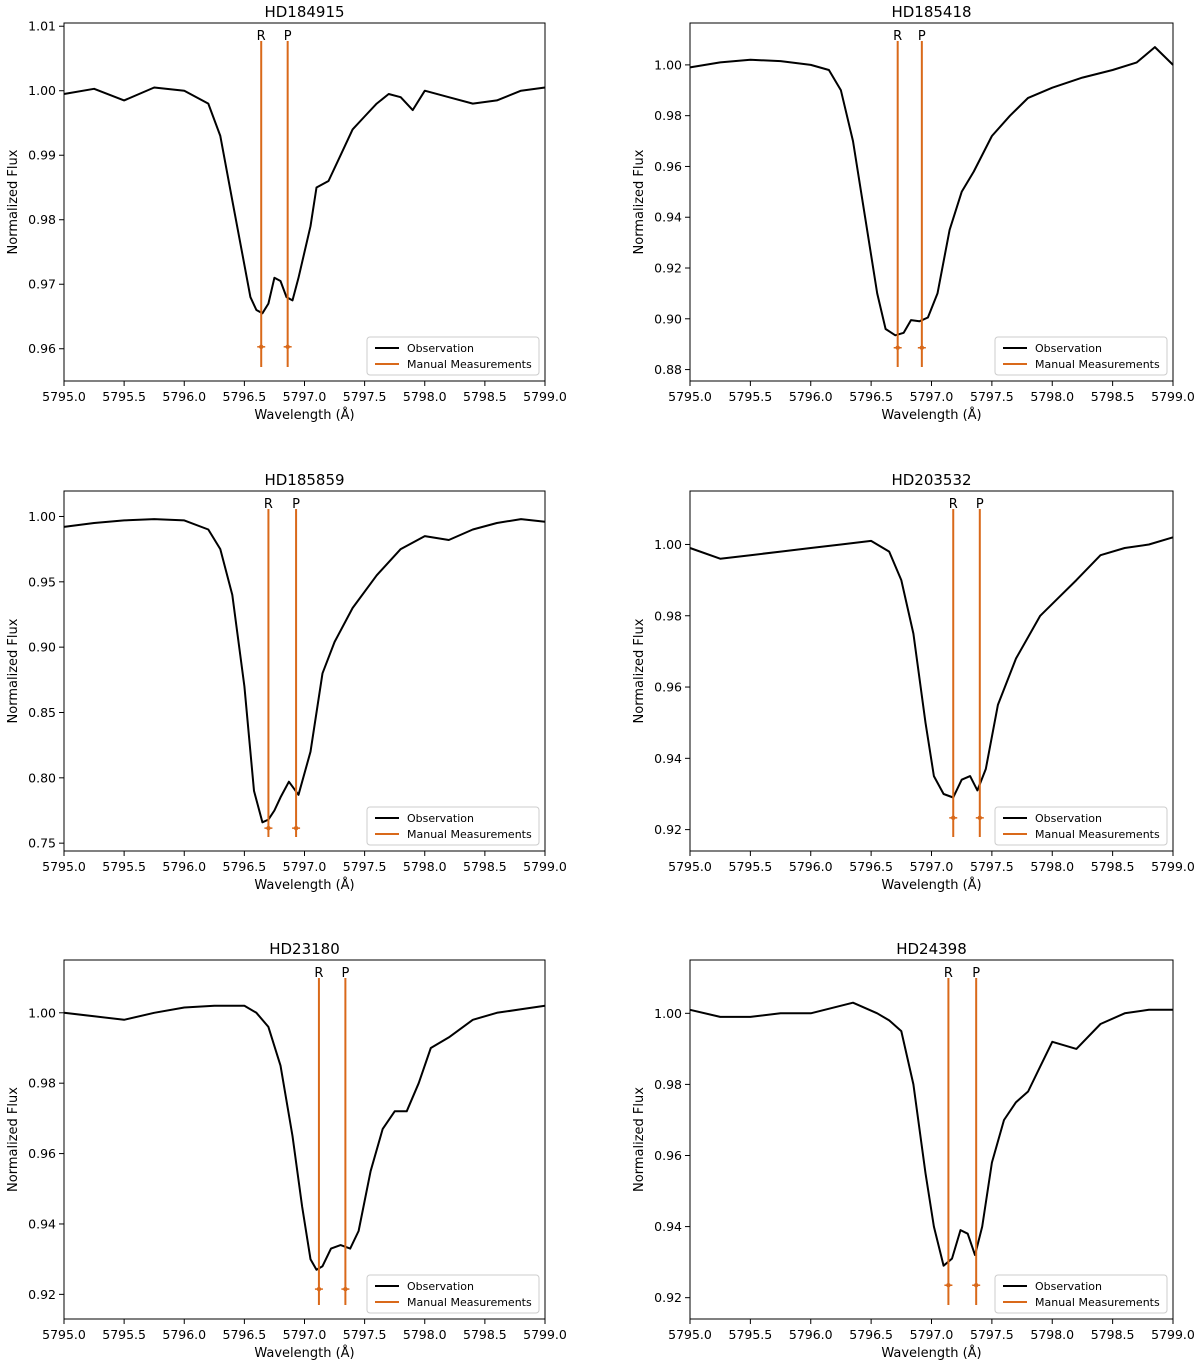 The width and height of the screenshot is (1200, 1367). I want to click on y-tick-label: 0.92, so click(42, 1294).